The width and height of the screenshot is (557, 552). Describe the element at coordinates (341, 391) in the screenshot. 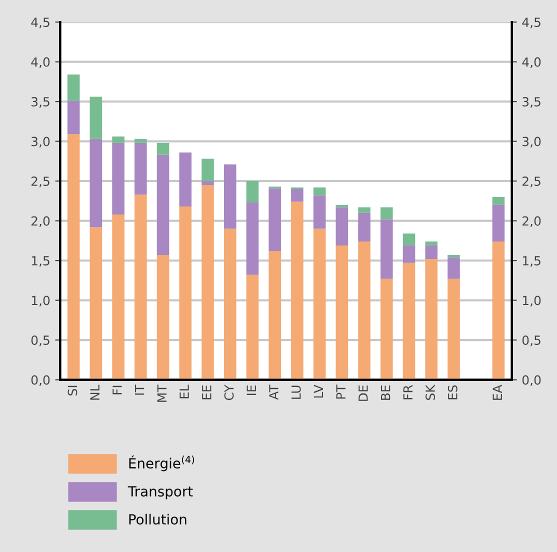

I see `x-tick-label: PT` at that location.